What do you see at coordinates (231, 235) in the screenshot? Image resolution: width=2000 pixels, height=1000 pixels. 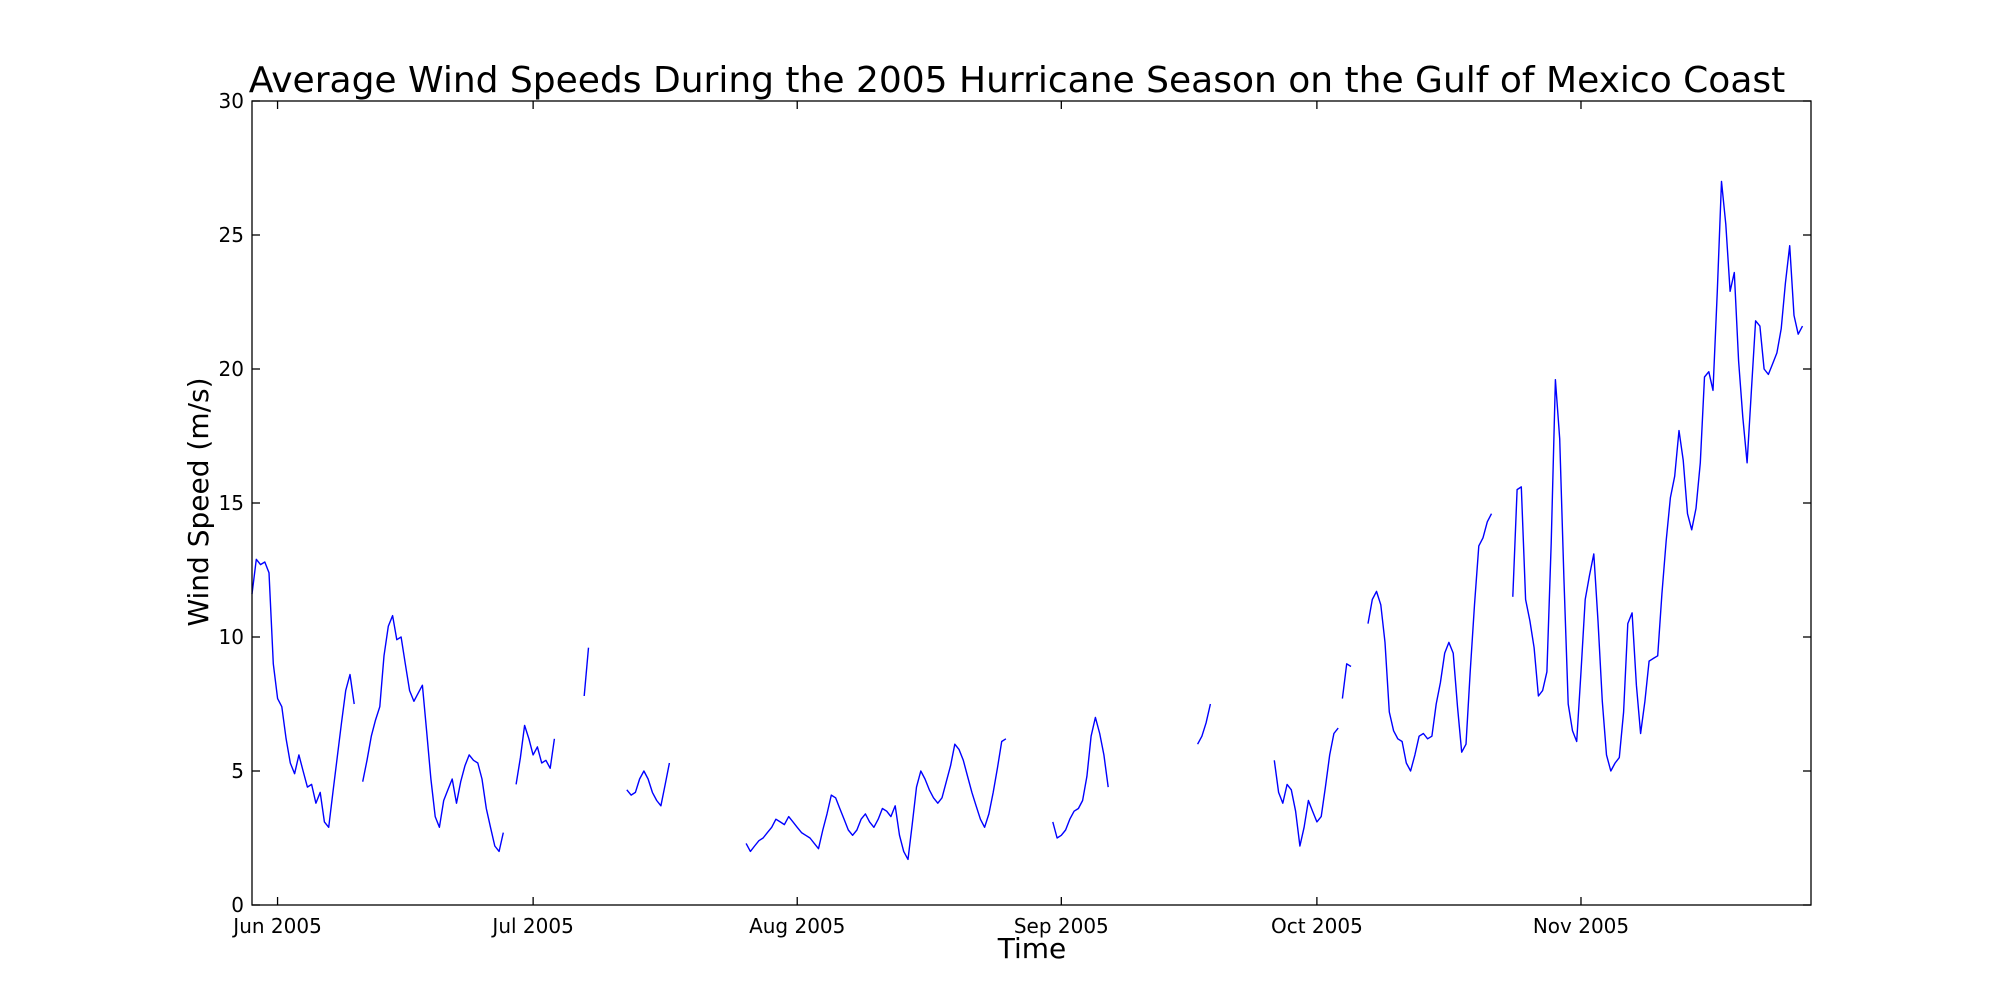 I see `y-tick-label: 25` at bounding box center [231, 235].